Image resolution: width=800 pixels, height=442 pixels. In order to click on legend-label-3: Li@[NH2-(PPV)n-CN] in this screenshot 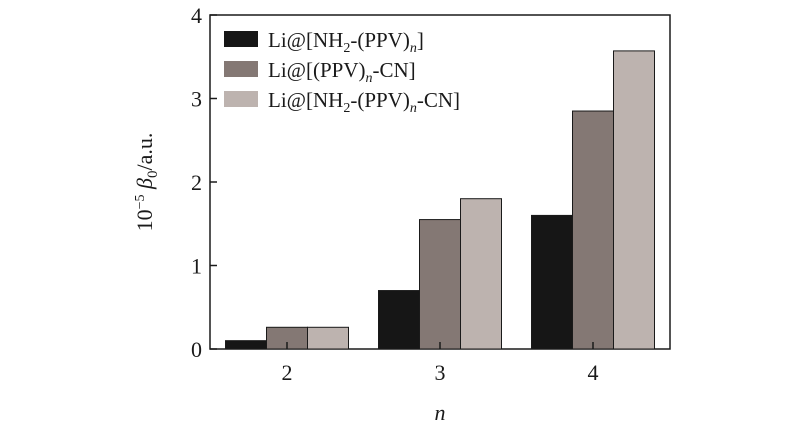, I will do `click(364, 102)`.